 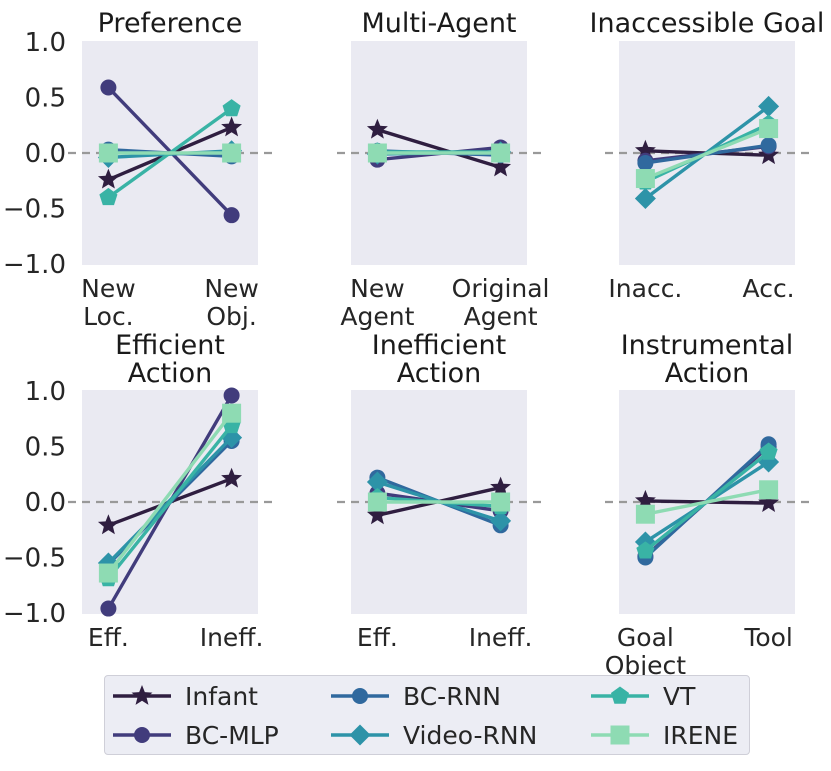 What do you see at coordinates (170, 23) in the screenshot?
I see `subplot-title: Preference` at bounding box center [170, 23].